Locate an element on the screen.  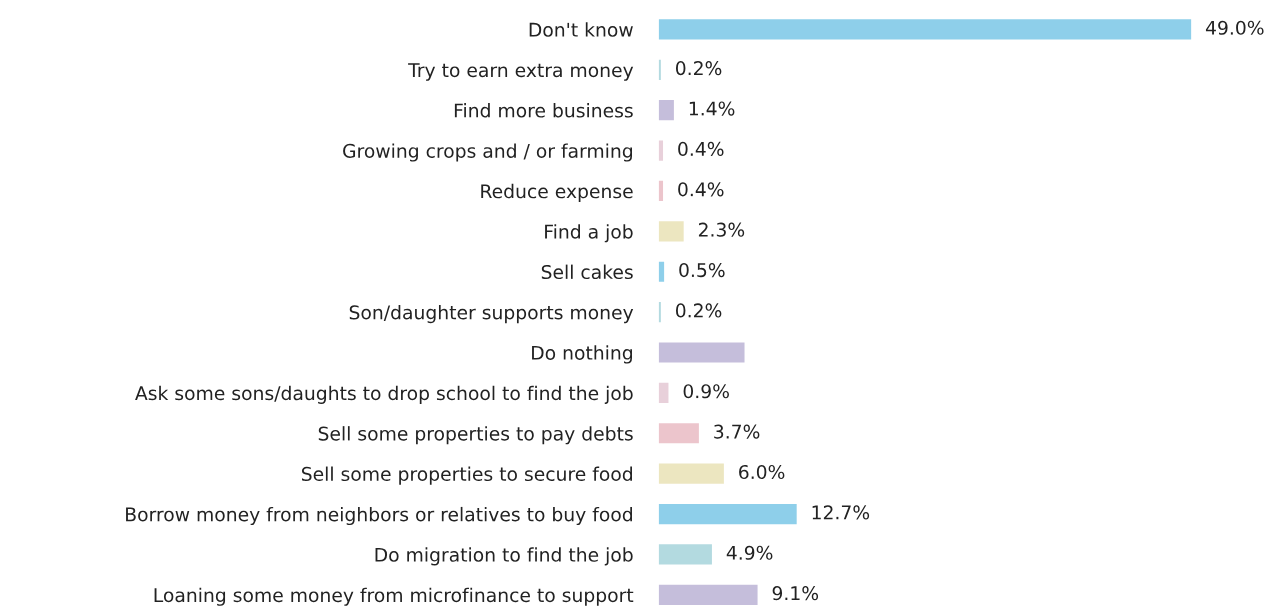
data-label: 3.7% is located at coordinates (737, 431).